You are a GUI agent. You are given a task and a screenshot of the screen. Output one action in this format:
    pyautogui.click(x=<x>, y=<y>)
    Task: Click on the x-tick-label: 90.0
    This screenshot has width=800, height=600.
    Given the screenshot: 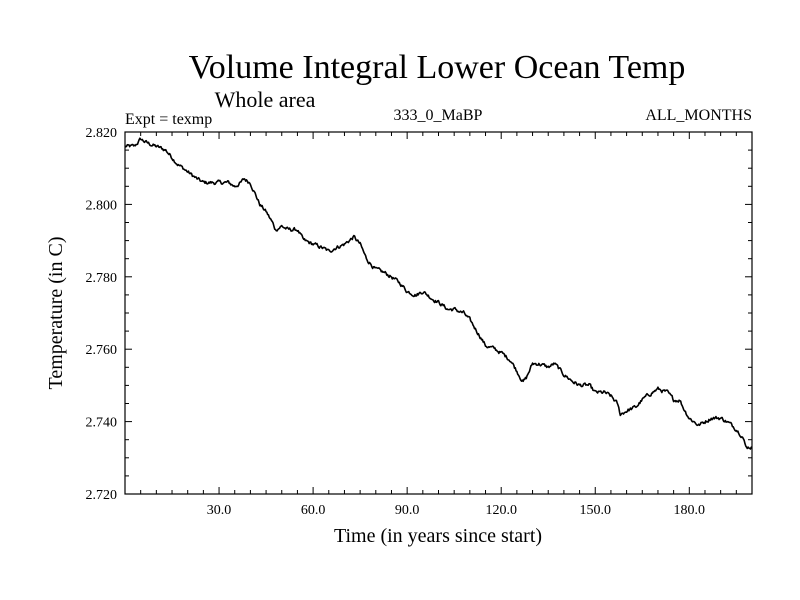 What is the action you would take?
    pyautogui.click(x=407, y=510)
    